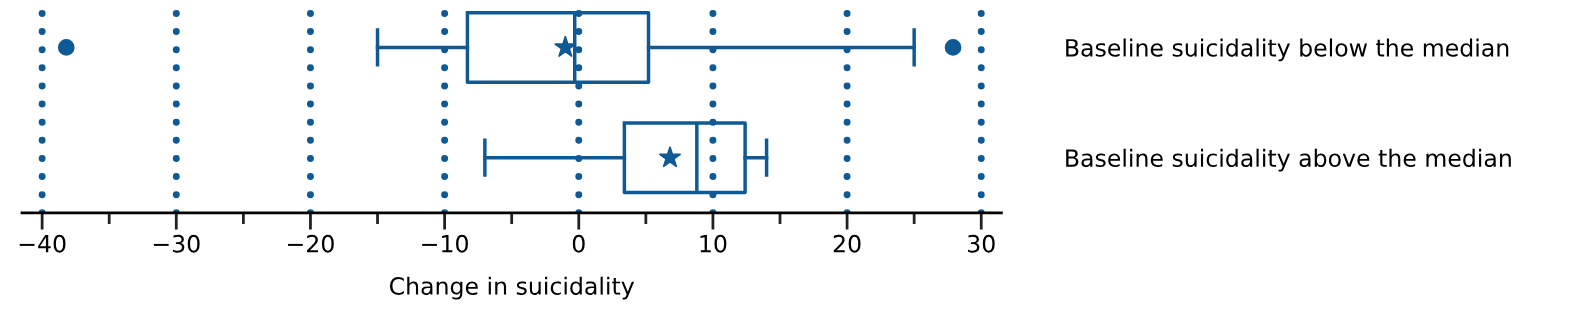 This screenshot has width=1572, height=330. What do you see at coordinates (578, 243) in the screenshot?
I see `x-tick-label: 0` at bounding box center [578, 243].